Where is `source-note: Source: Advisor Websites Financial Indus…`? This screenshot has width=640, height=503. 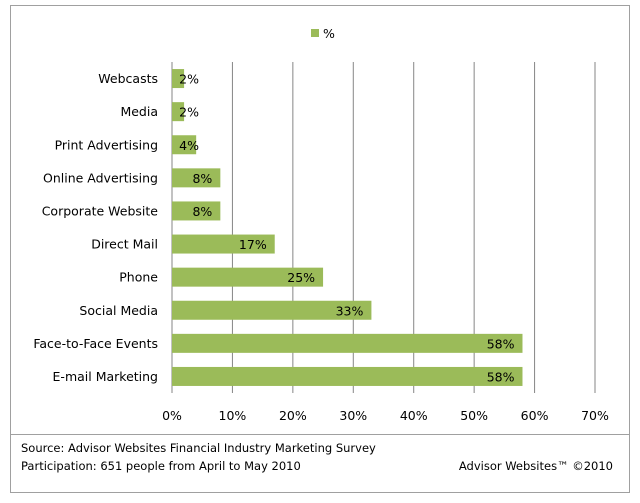 source-note: Source: Advisor Websites Financial Indus… is located at coordinates (198, 448).